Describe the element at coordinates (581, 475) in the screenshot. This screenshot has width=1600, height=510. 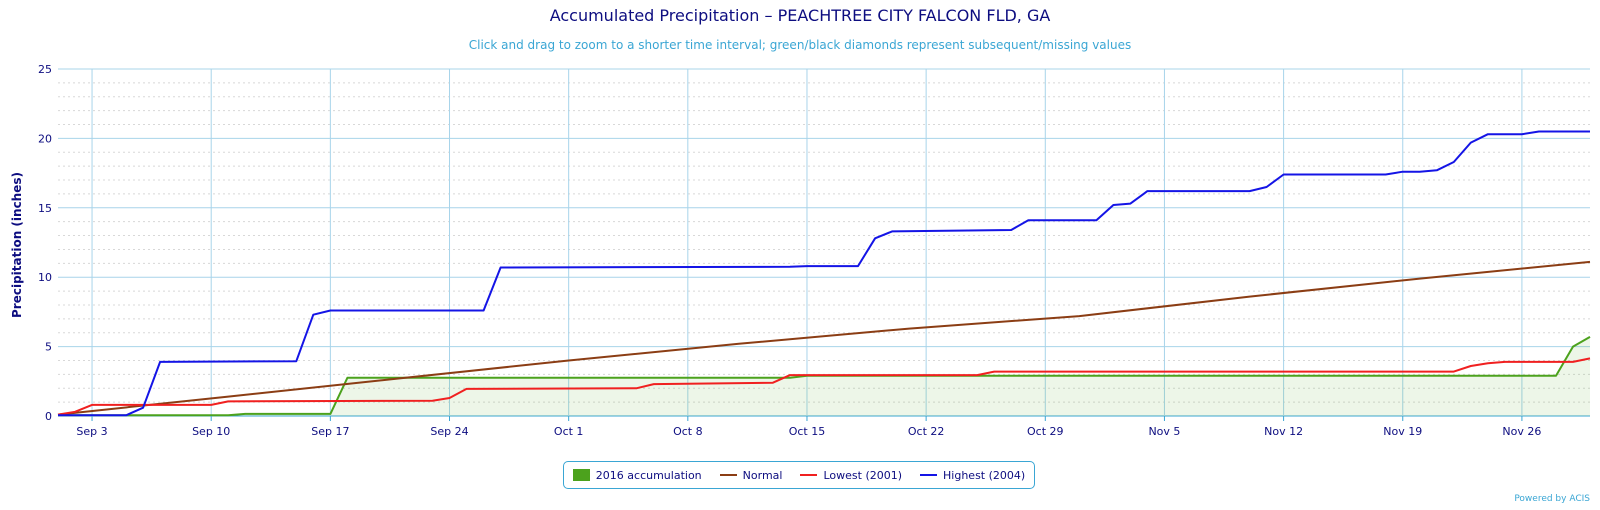
I see `legend-swatch-2016` at that location.